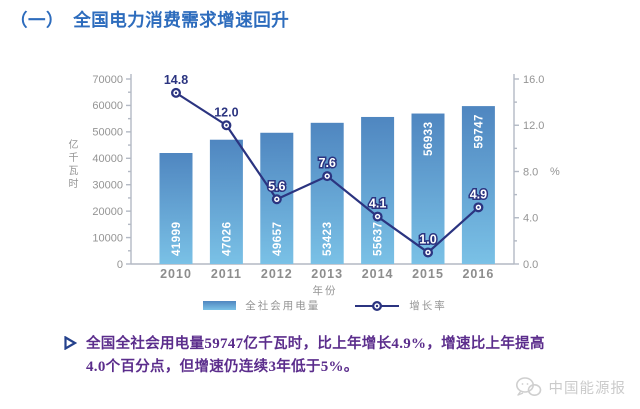  What do you see at coordinates (227, 239) in the screenshot?
I see `bar-value-label: 47026` at bounding box center [227, 239].